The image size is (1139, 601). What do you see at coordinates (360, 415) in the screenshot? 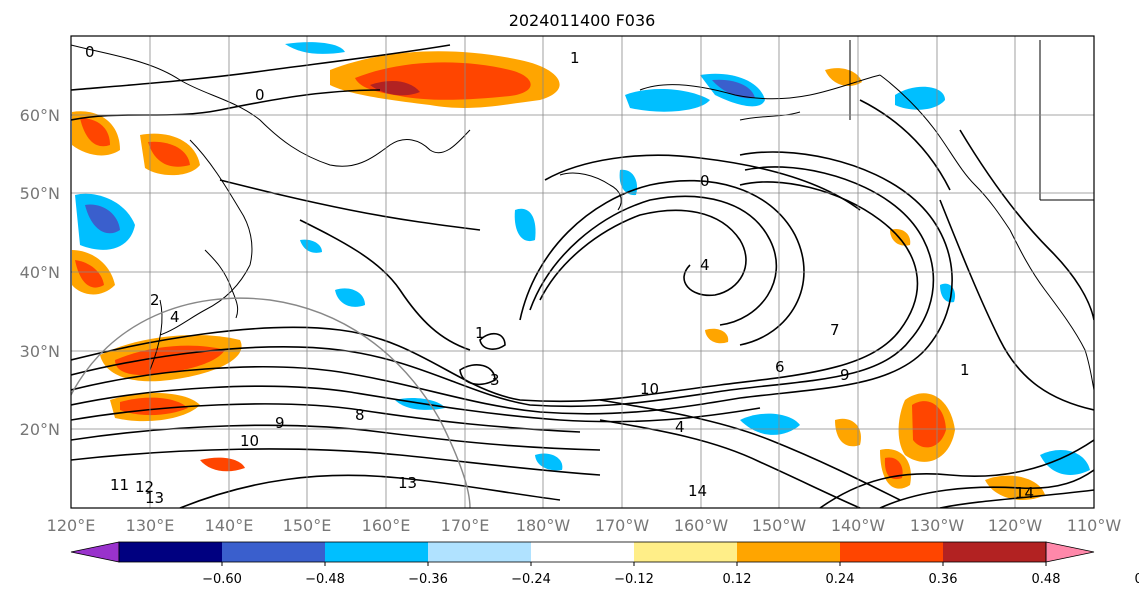
I see `contour-label: 8` at bounding box center [360, 415].